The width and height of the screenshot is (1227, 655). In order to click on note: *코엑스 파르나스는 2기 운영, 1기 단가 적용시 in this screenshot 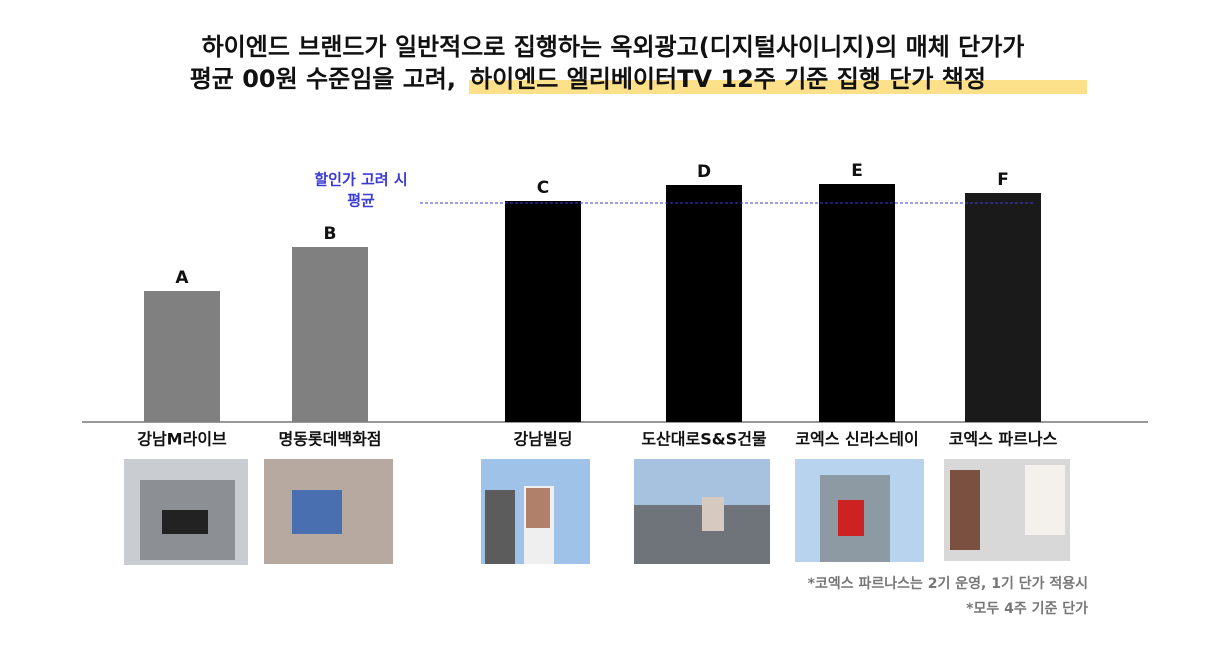, I will do `click(948, 583)`.